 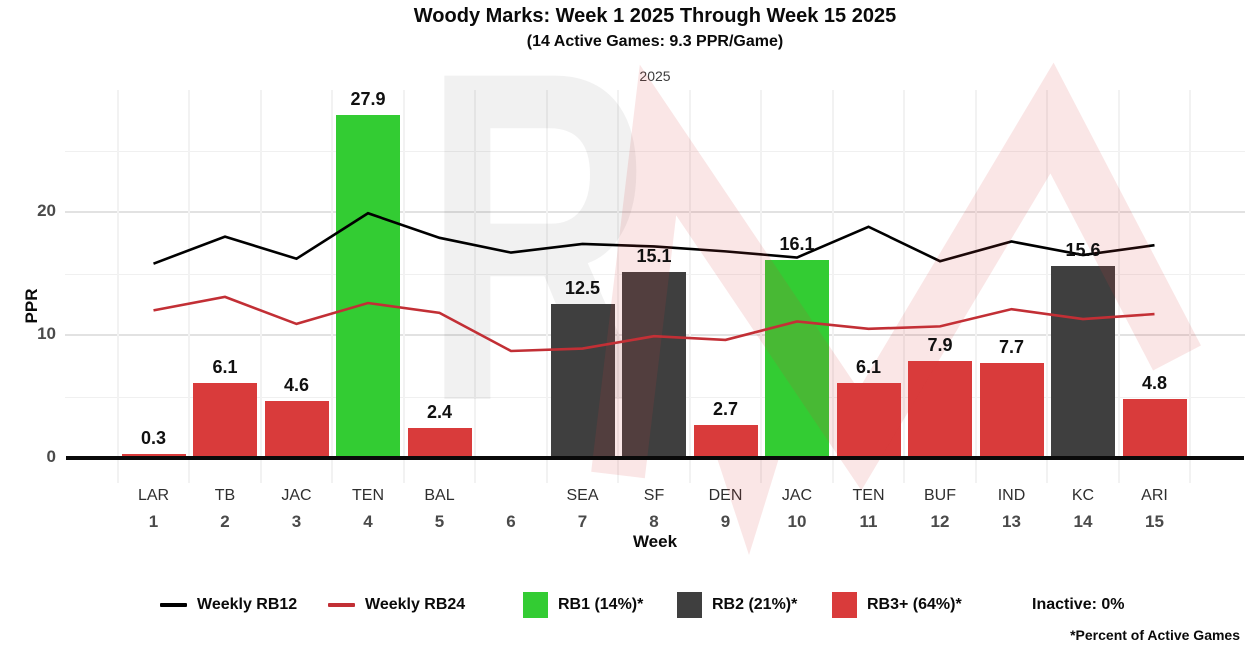 I want to click on bar-value-label: 4.8, so click(x=1154, y=382).